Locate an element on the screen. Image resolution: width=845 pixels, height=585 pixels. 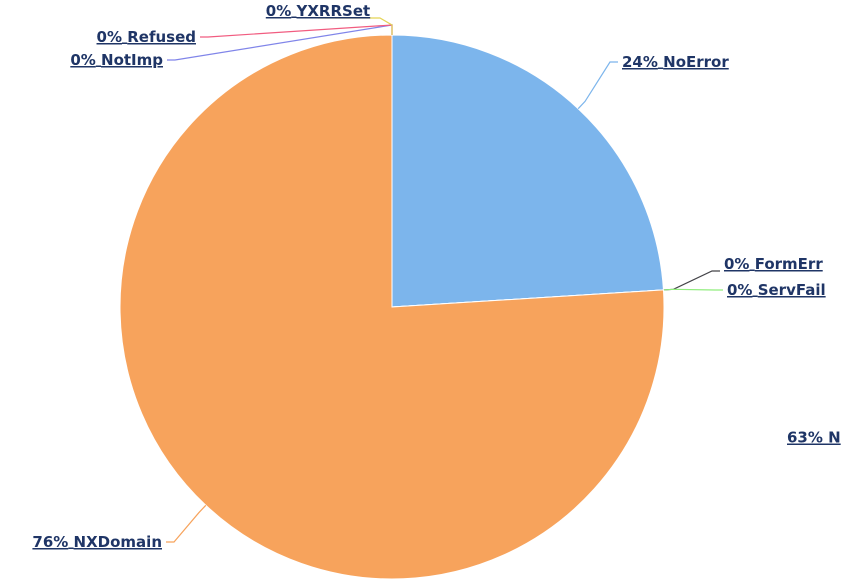
clipped-label: 63% N is located at coordinates (814, 438).